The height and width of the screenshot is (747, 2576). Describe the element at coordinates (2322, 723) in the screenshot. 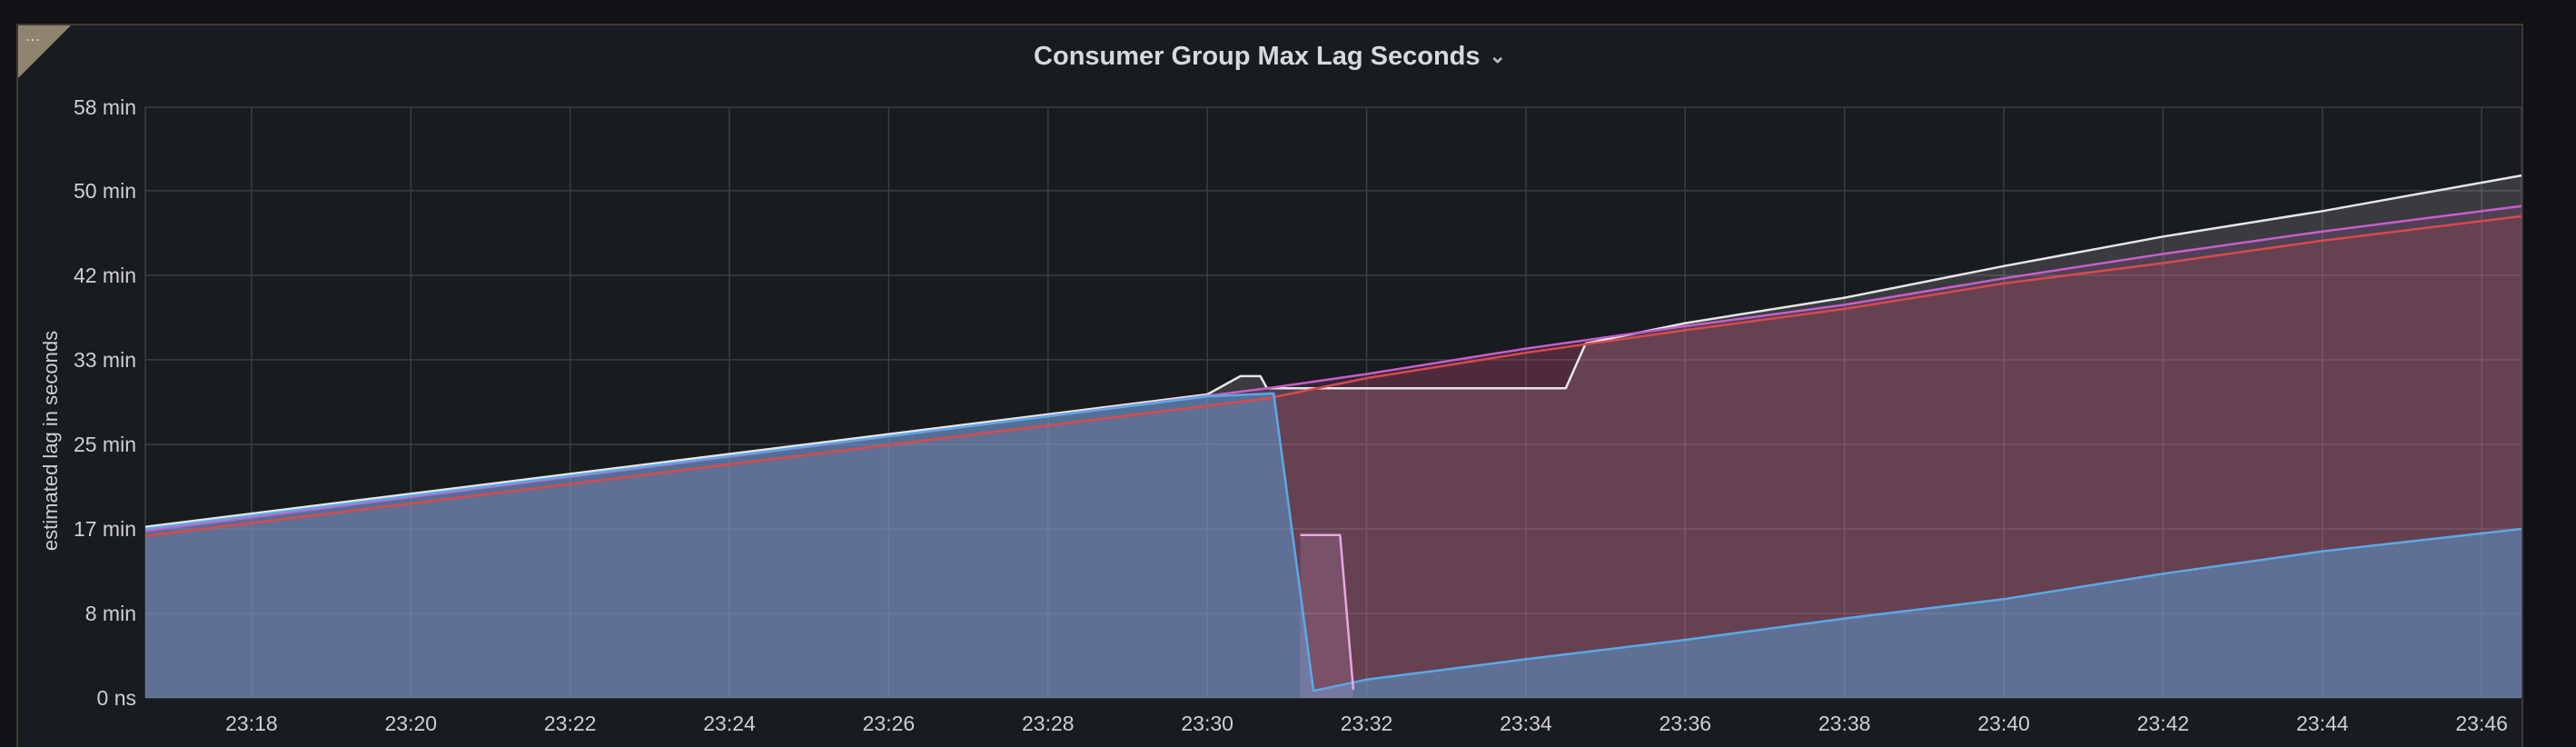

I see `x-tick-label: 23:44` at that location.